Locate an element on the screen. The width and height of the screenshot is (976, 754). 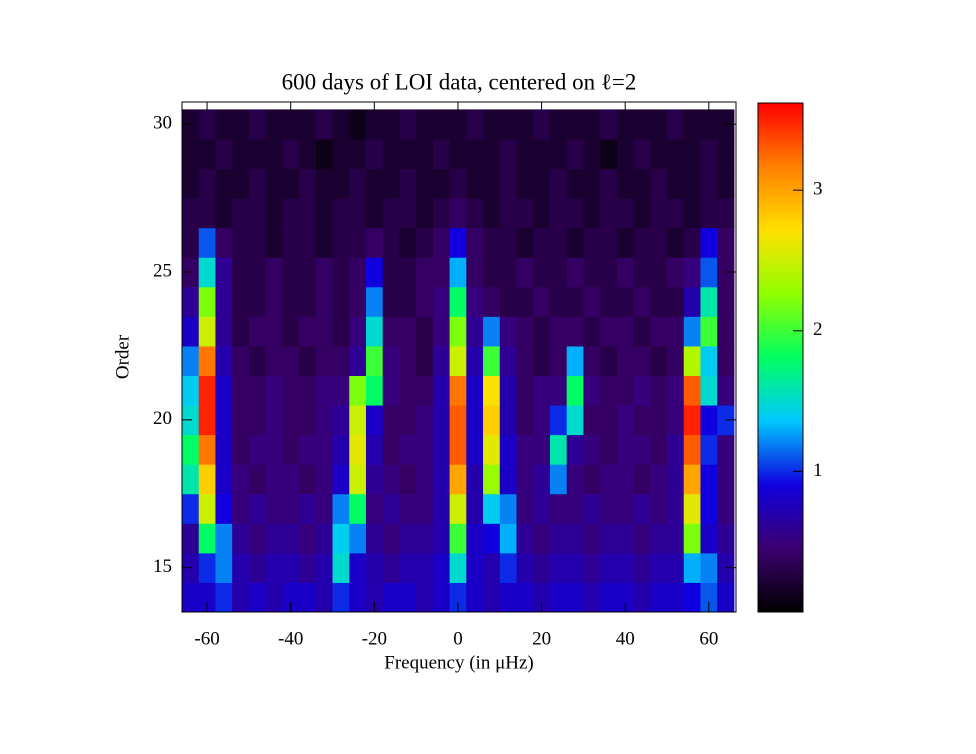
colorbar-tick-label: 2 is located at coordinates (818, 329).